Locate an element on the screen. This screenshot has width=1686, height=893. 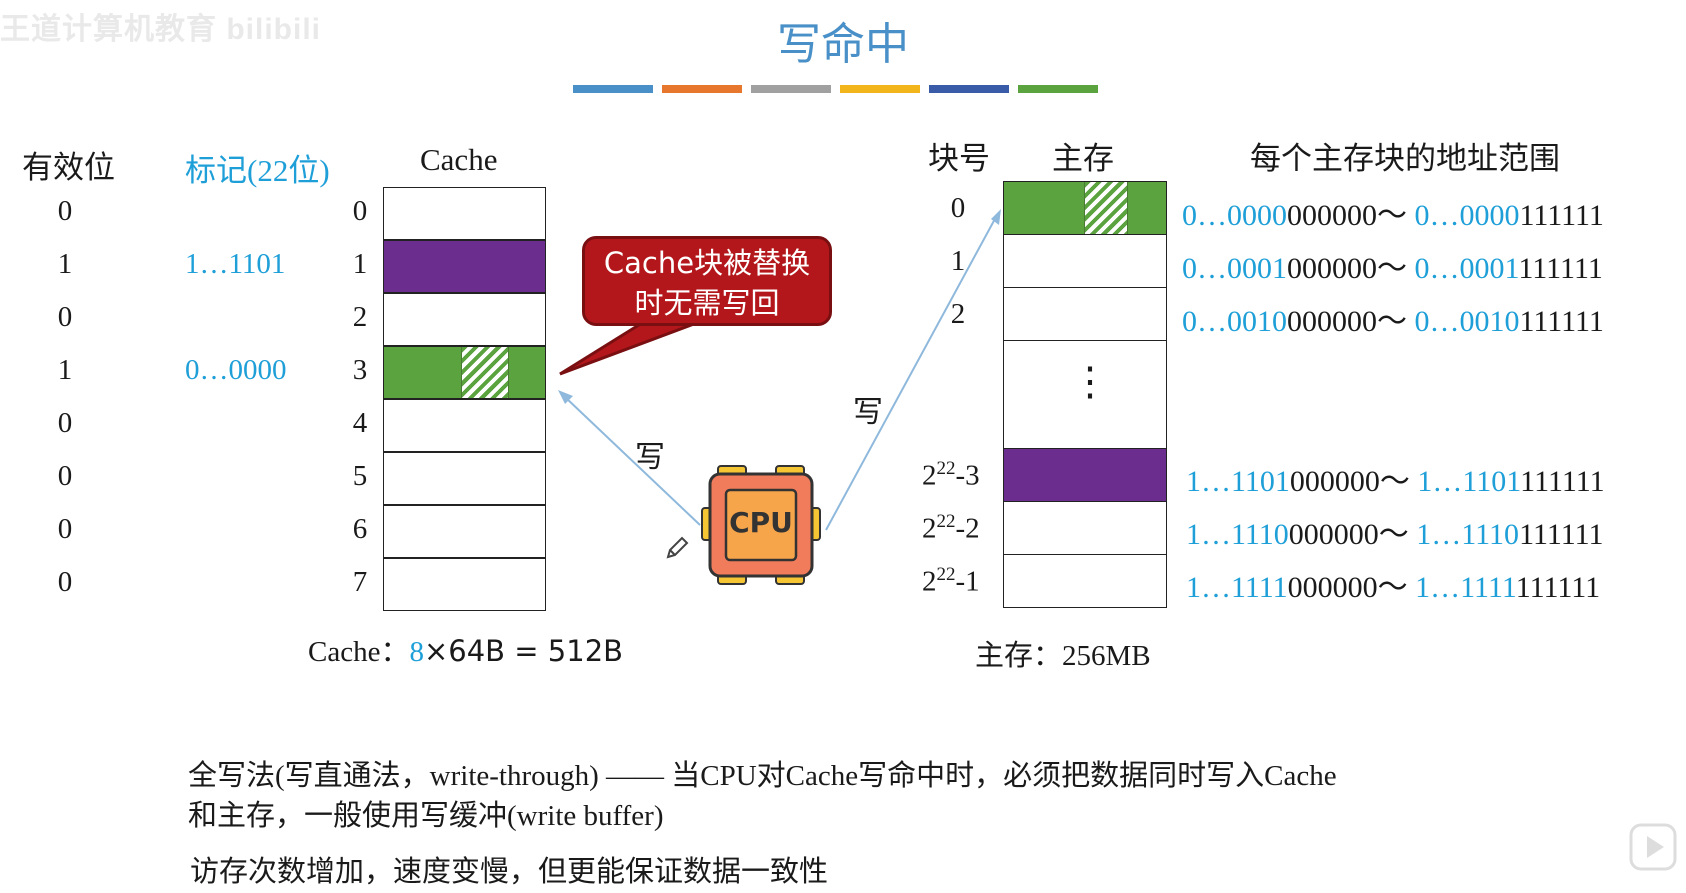
vertical-ellipsis: ⋮ is located at coordinates (1090, 381).